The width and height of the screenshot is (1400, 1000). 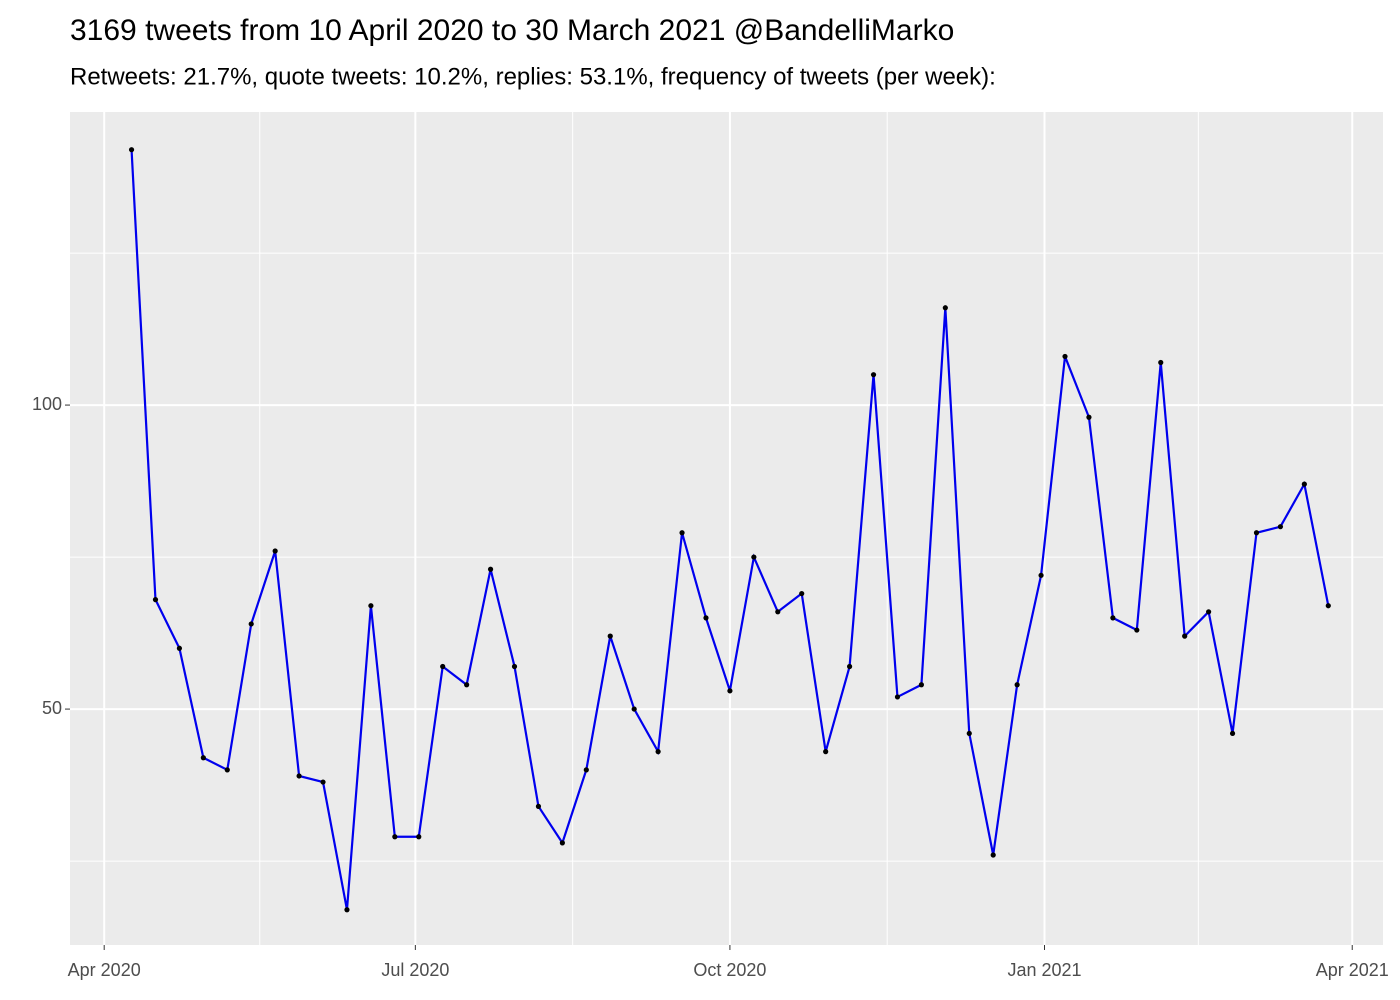 What do you see at coordinates (1044, 970) in the screenshot?
I see `x-tick-label: Jan 2021` at bounding box center [1044, 970].